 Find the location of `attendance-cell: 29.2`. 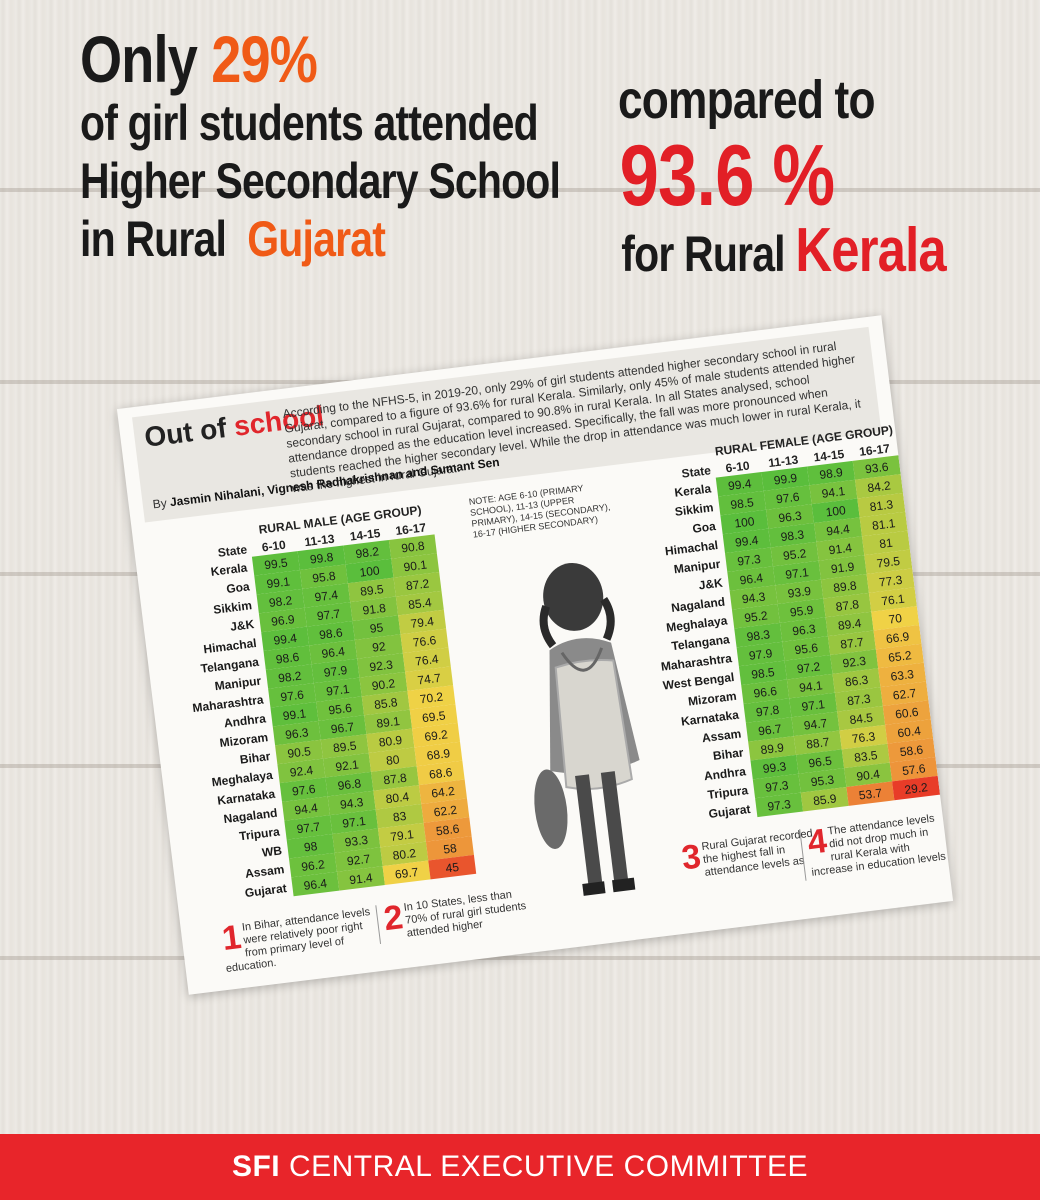

attendance-cell: 29.2 is located at coordinates (916, 788).